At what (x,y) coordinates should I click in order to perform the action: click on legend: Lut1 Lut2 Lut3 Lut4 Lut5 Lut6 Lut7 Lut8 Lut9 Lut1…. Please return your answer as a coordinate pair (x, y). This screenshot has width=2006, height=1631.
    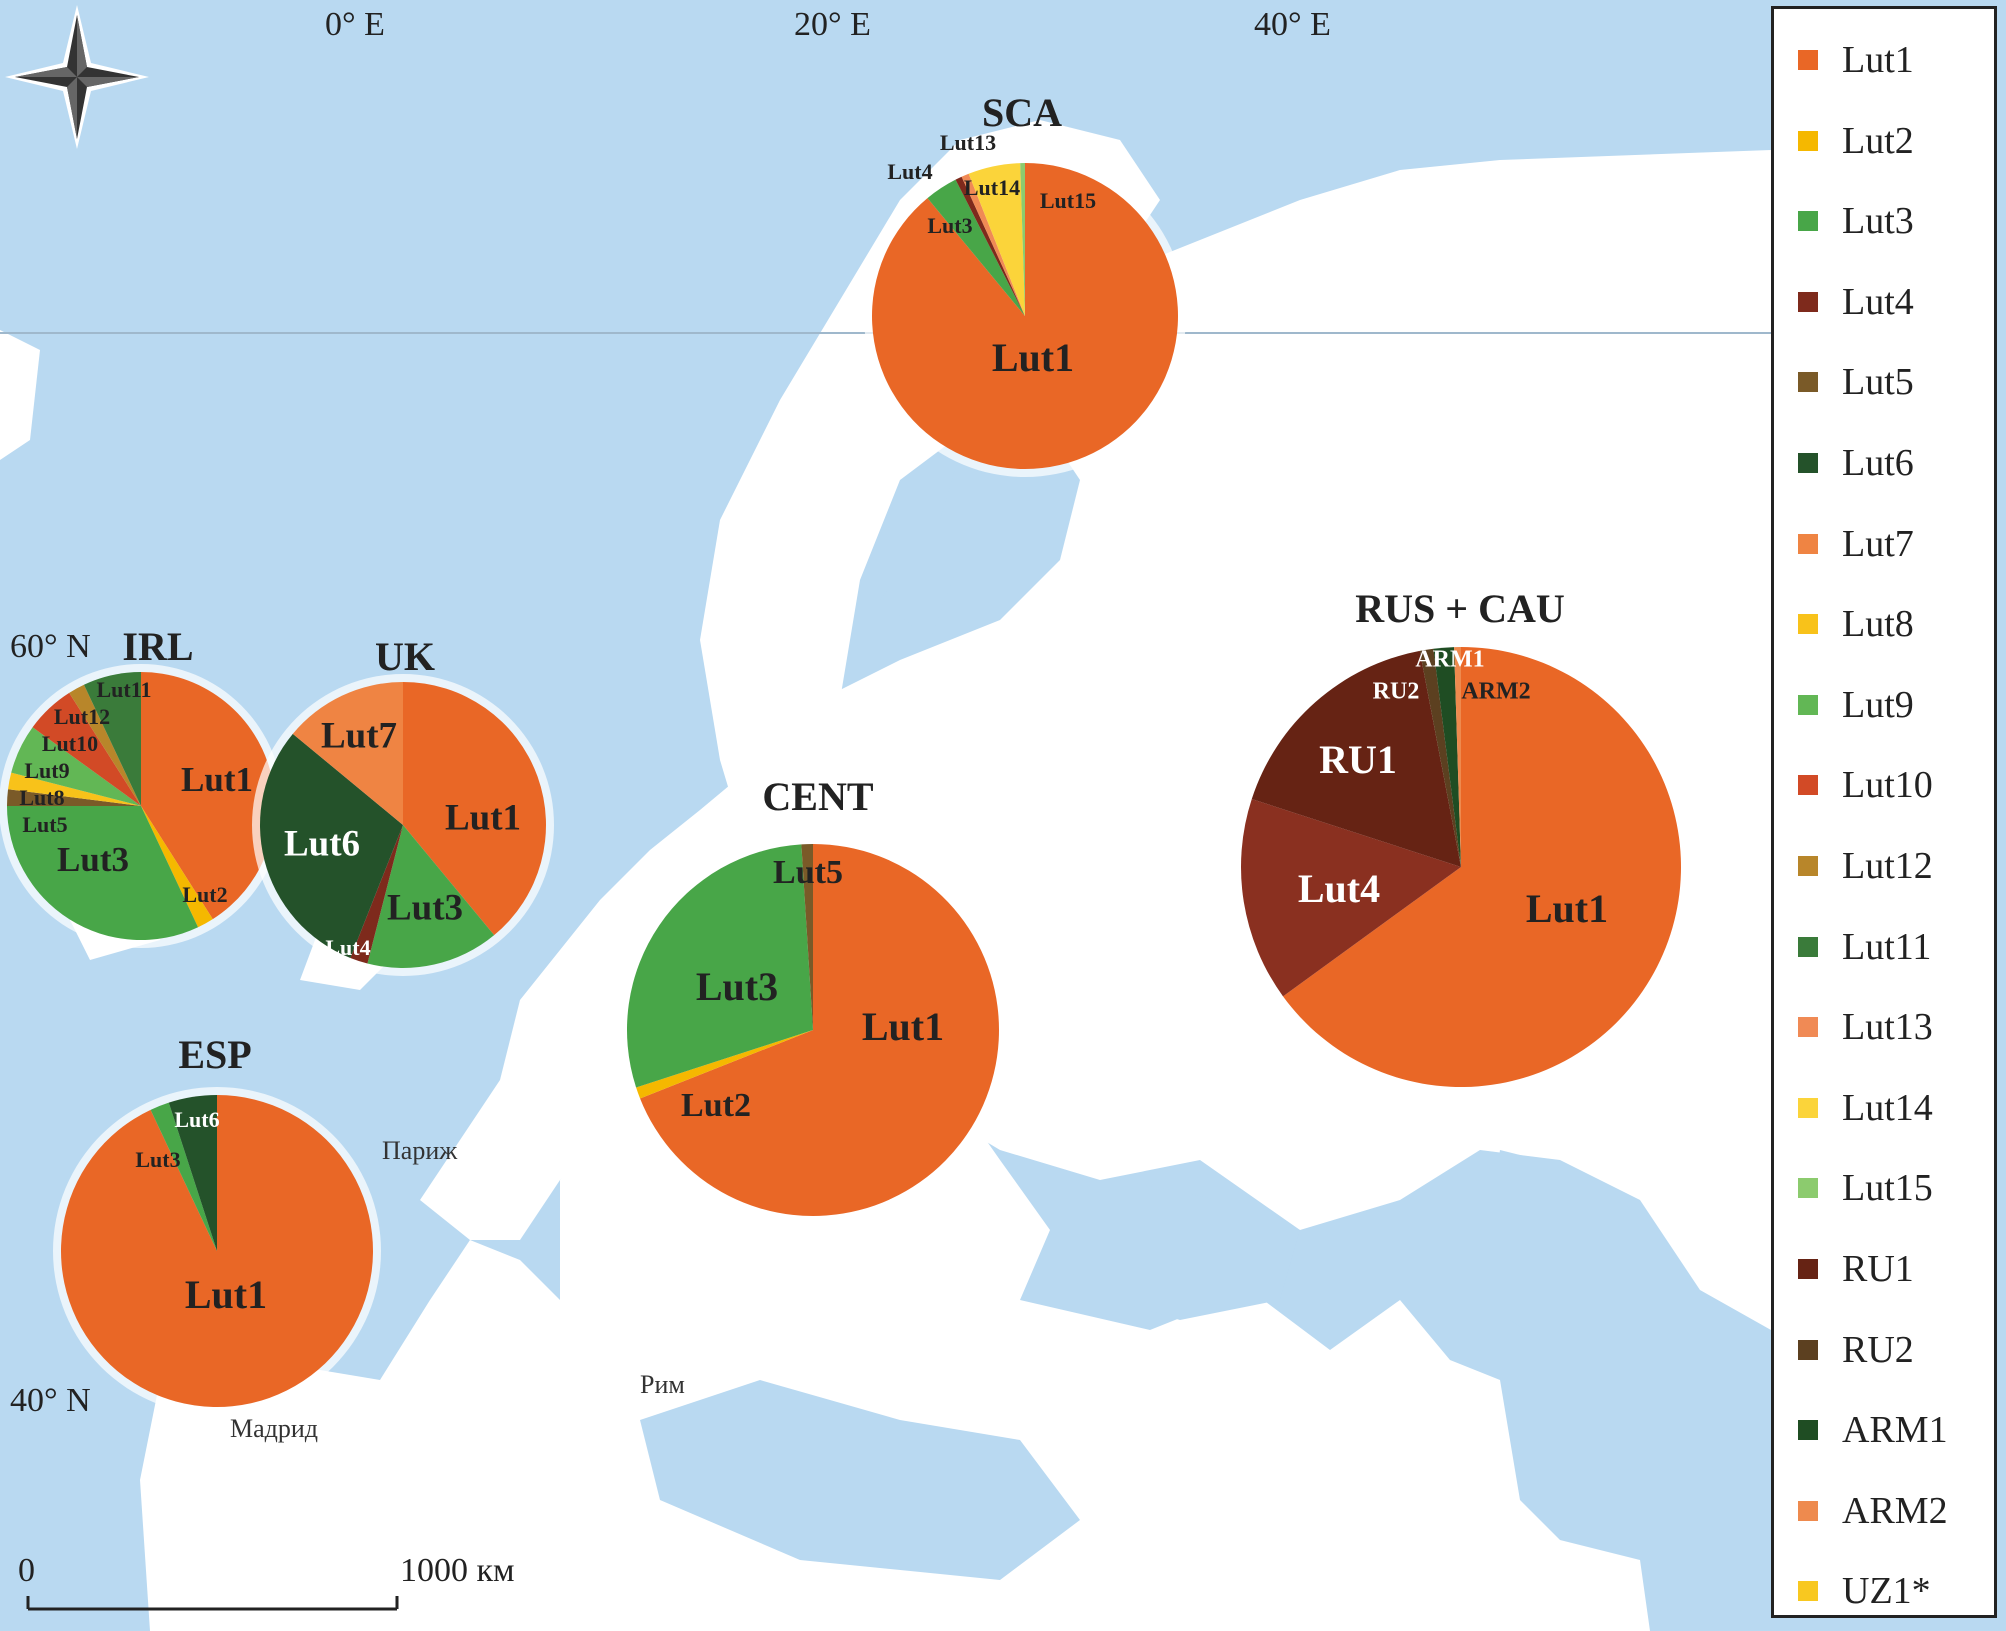
    Looking at the image, I should click on (1884, 812).